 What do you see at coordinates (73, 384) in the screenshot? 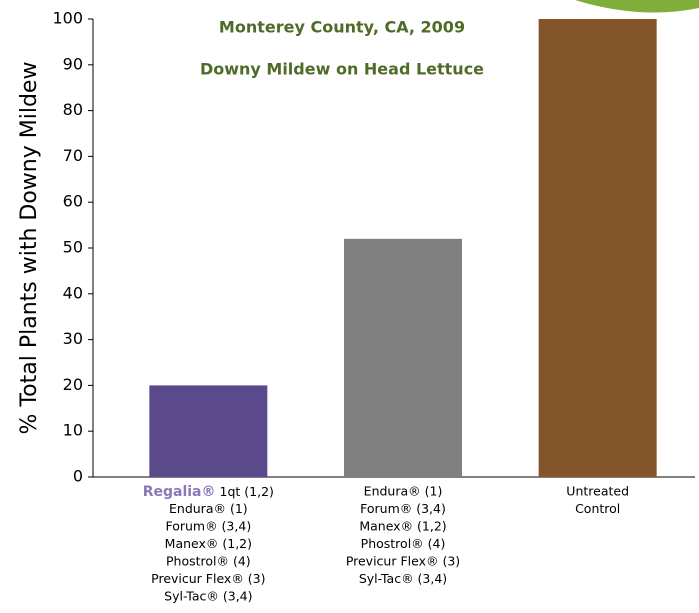
I see `y-tick-label: 20` at bounding box center [73, 384].